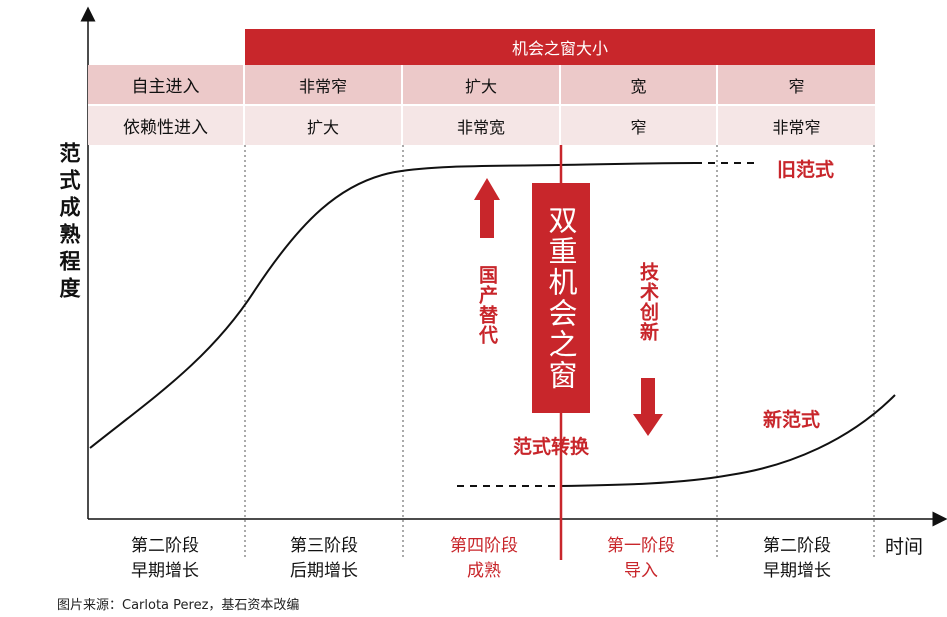 This screenshot has width=947, height=617. What do you see at coordinates (166, 125) in the screenshot?
I see `row-header: 依赖性进入` at bounding box center [166, 125].